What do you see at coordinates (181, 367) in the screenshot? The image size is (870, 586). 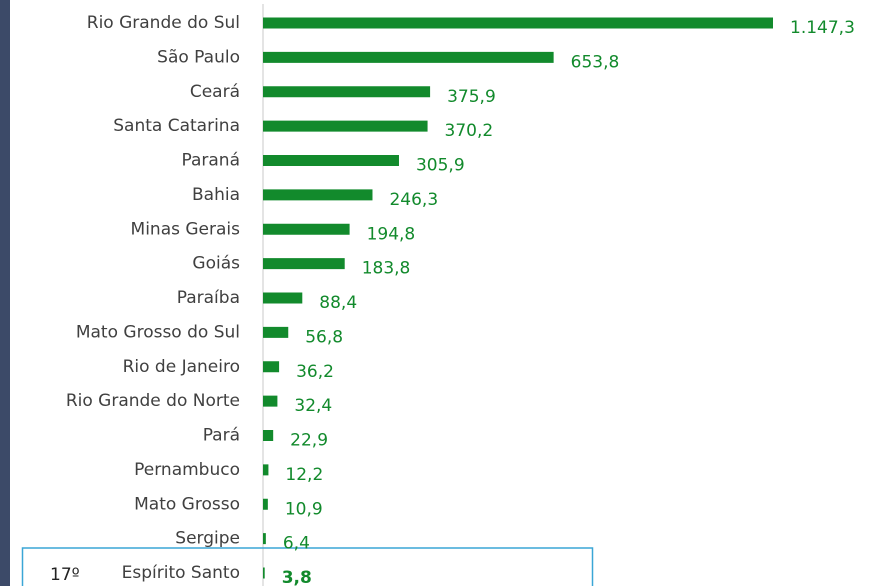 I see `category-label: Rio de Janeiro` at bounding box center [181, 367].